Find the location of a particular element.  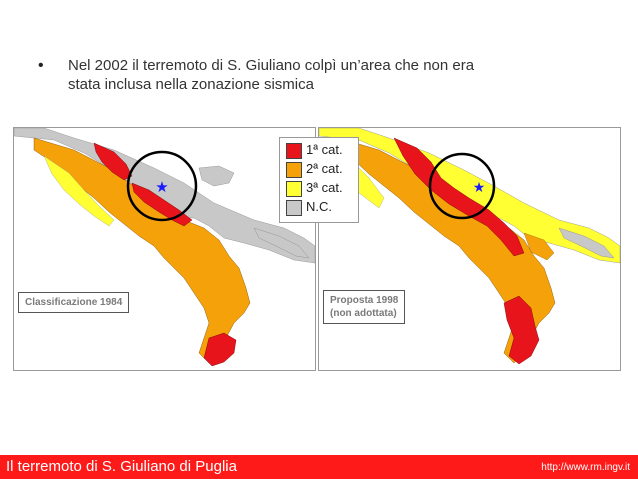

map-label-1998: Proposta 1998 (non adottata) is located at coordinates (364, 307).